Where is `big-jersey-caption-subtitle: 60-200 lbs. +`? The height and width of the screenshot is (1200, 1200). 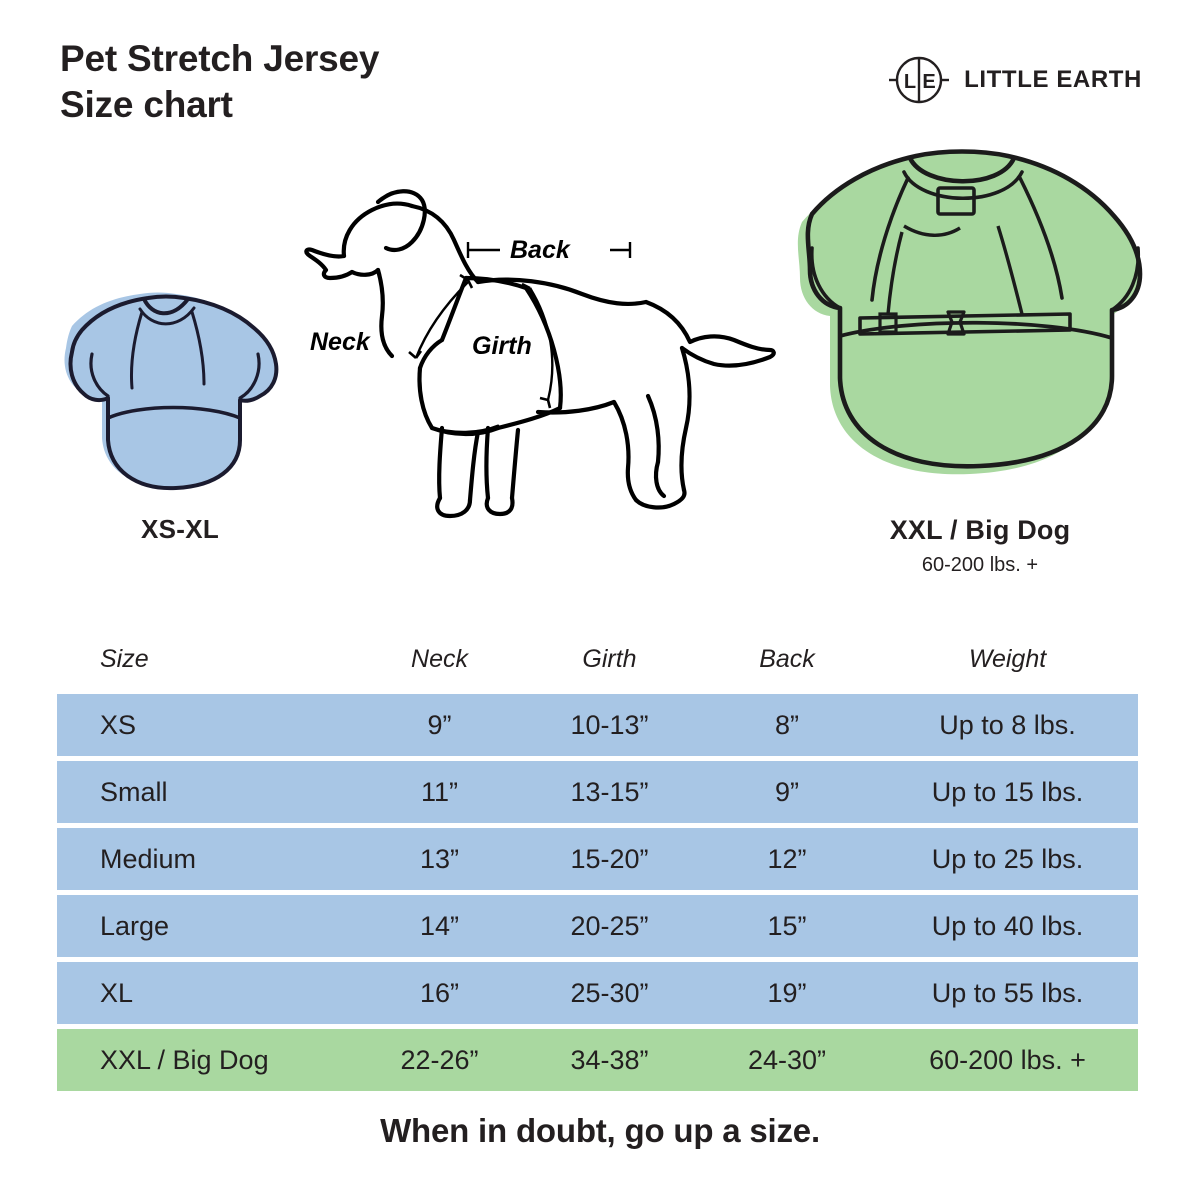 big-jersey-caption-subtitle: 60-200 lbs. + is located at coordinates (980, 565).